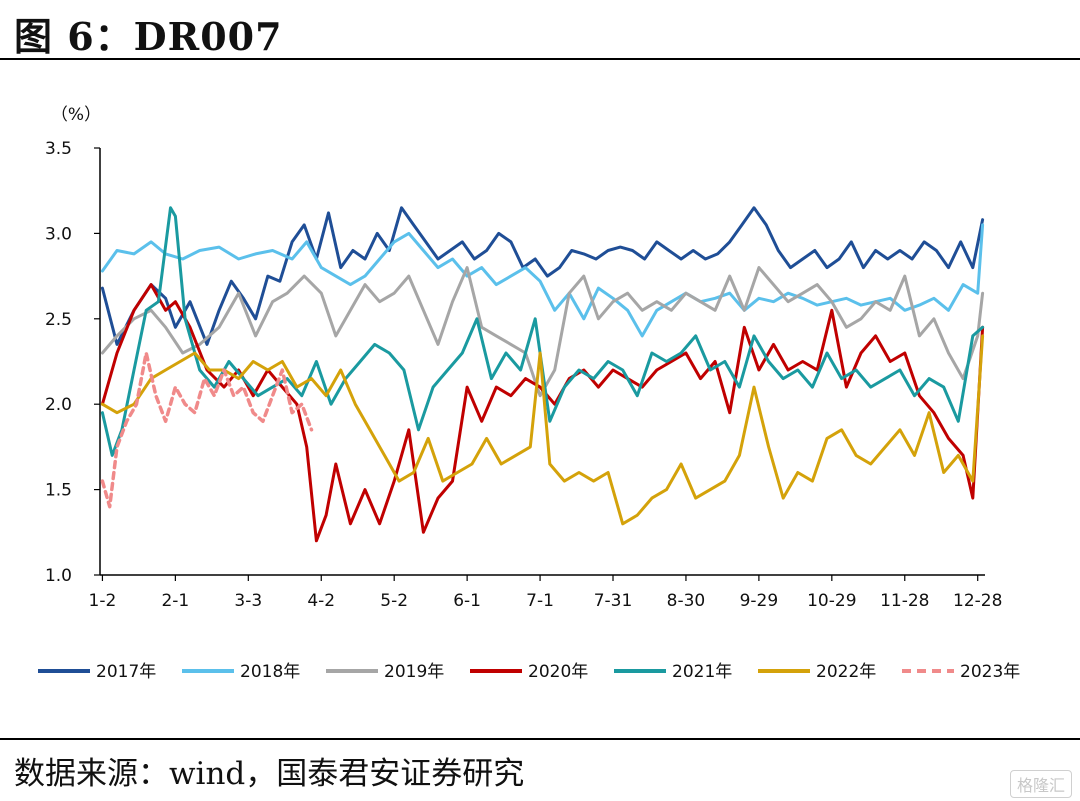  I want to click on x-tick-label: 12-28, so click(977, 601).